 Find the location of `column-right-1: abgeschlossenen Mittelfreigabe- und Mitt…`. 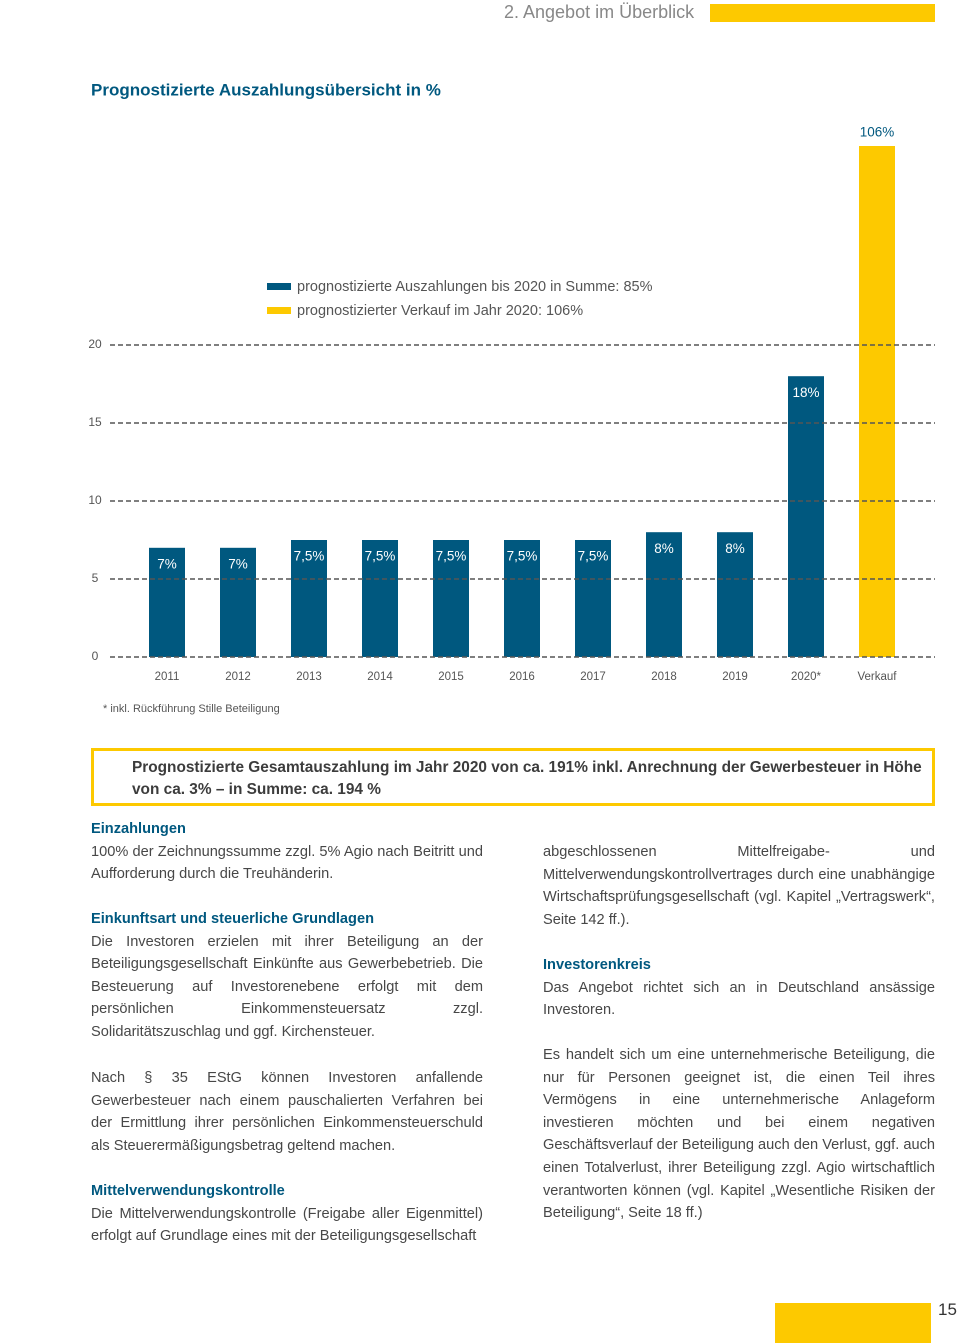

column-right-1: abgeschlossenen Mittelfreigabe- und Mitt… is located at coordinates (739, 886).